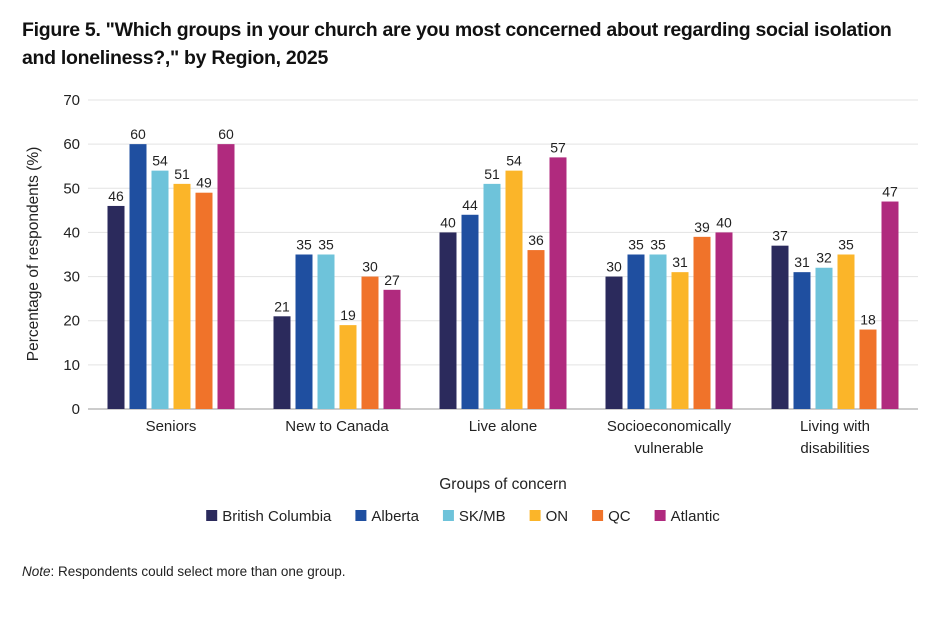 The width and height of the screenshot is (938, 628). Describe the element at coordinates (619, 516) in the screenshot. I see `legend-label: QC` at that location.